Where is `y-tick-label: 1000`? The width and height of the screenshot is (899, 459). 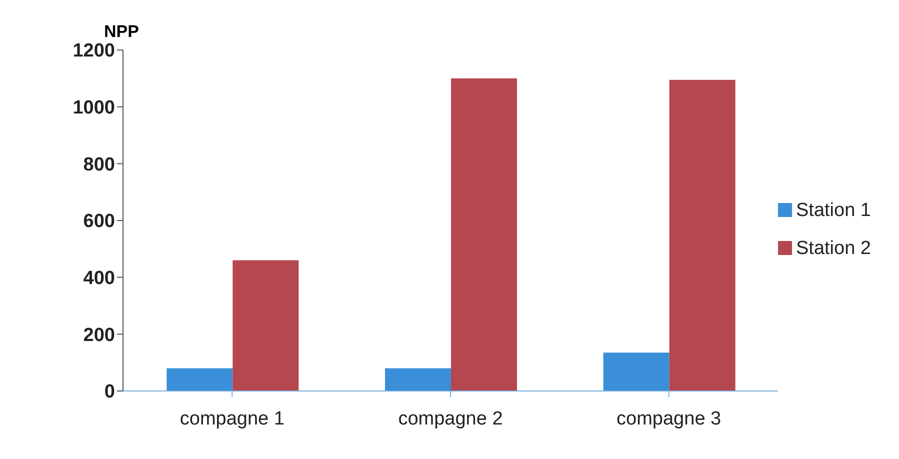
y-tick-label: 1000 is located at coordinates (93, 108).